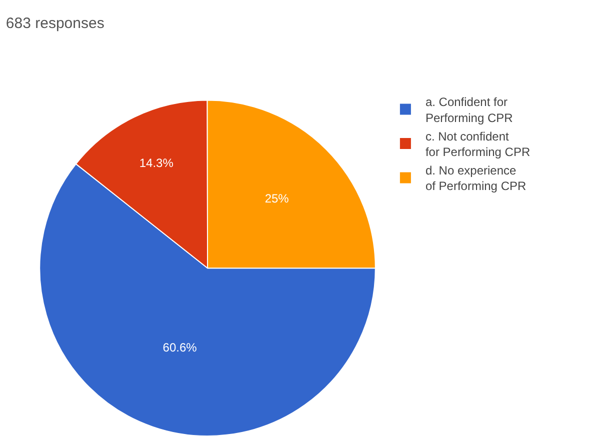 The height and width of the screenshot is (436, 593). Describe the element at coordinates (475, 179) in the screenshot. I see `legend-label: d. No experience of Performing CPR` at that location.